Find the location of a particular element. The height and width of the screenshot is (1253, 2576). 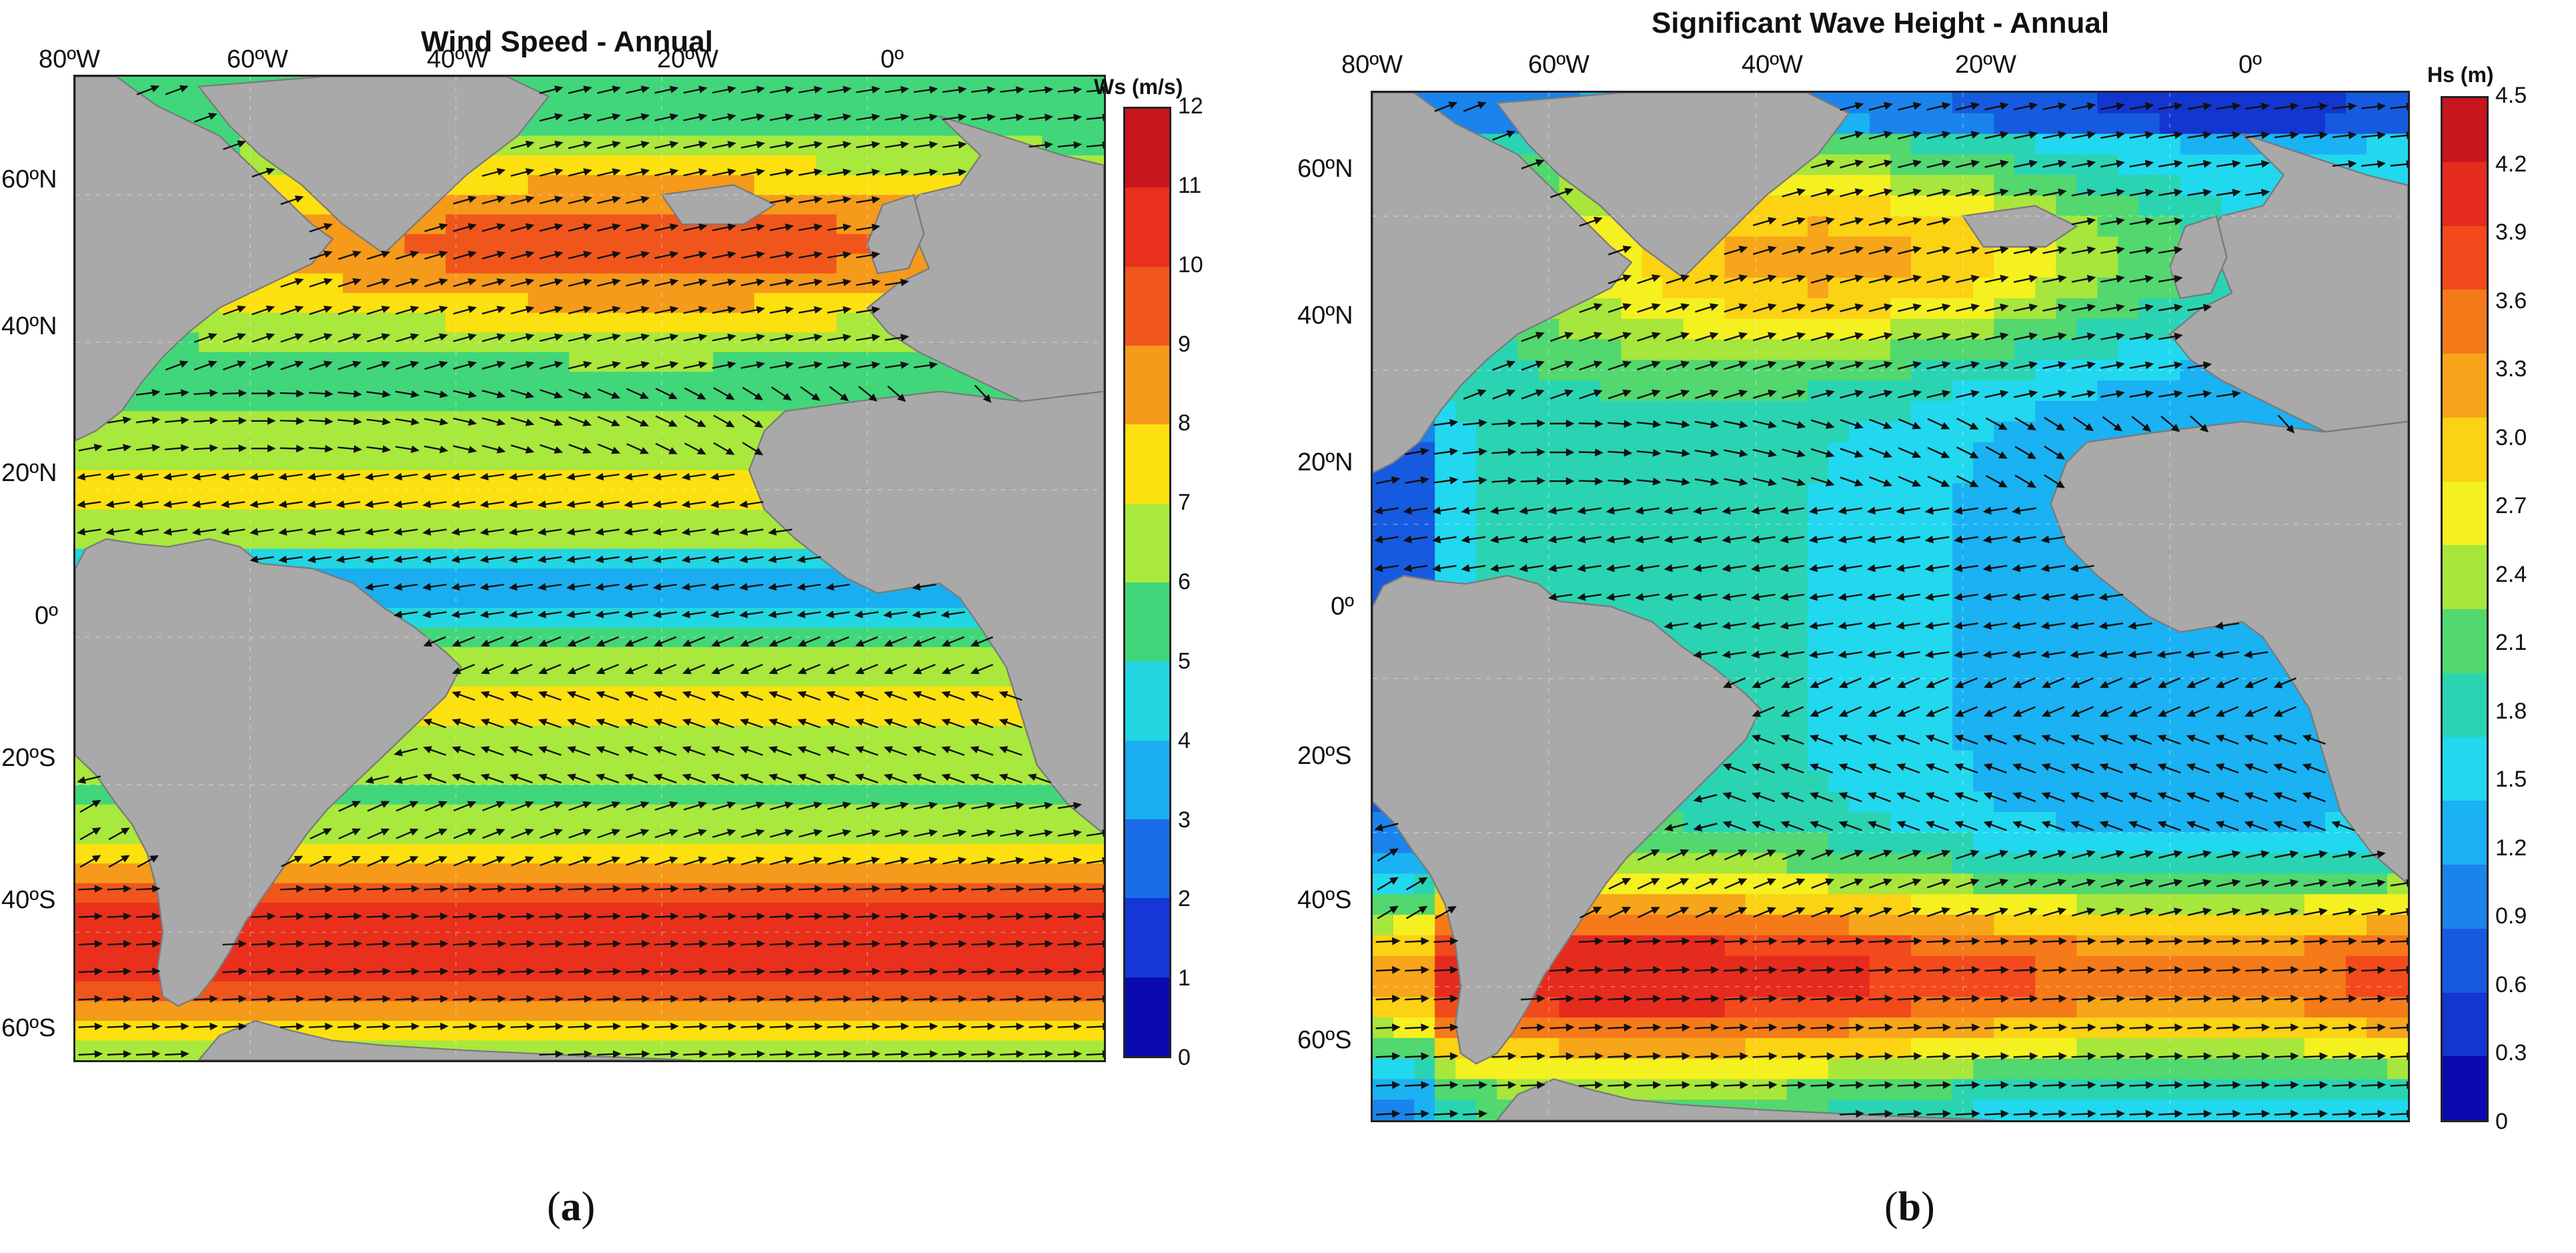

colorbar-tick-label: 1.5 is located at coordinates (2511, 780).